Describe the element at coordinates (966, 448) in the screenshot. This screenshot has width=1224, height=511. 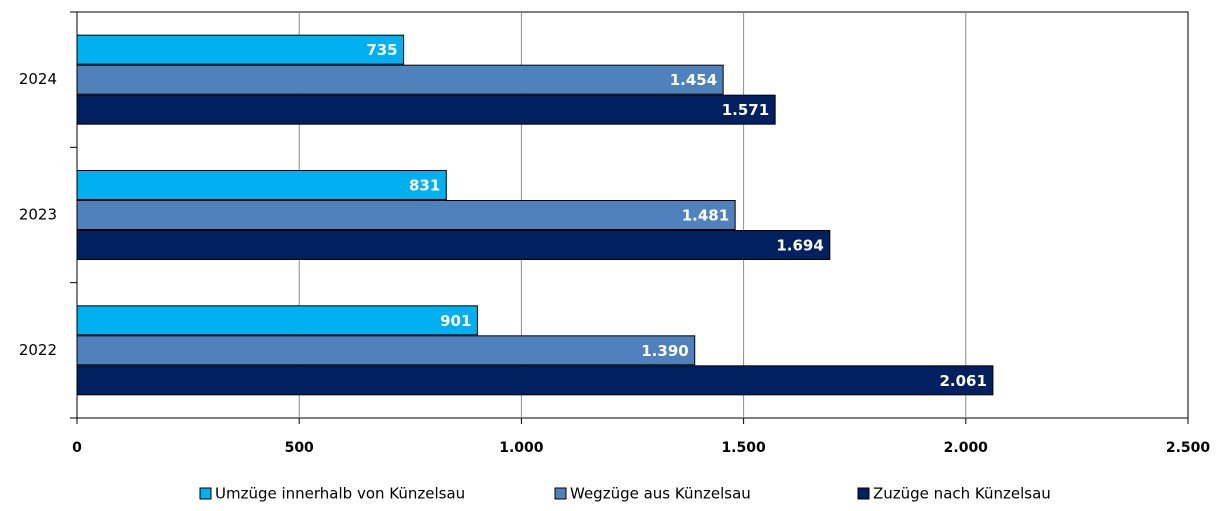
I see `x-tick-label: 2.000` at that location.